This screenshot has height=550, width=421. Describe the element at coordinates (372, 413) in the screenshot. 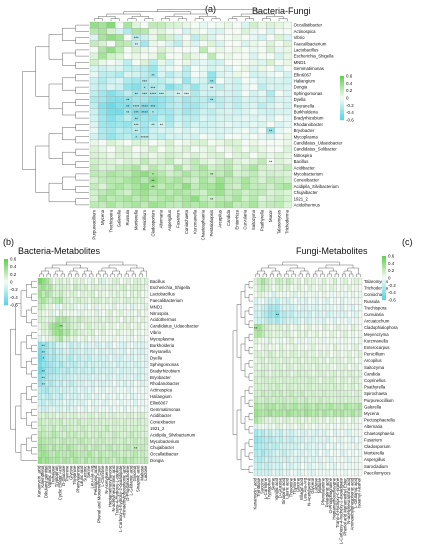

I see `row-label: Mycena` at that location.